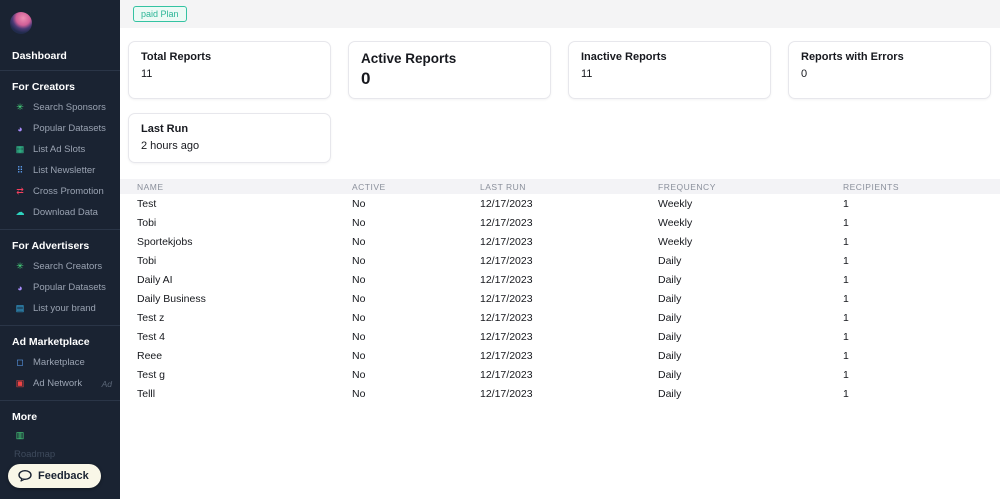 This screenshot has width=1000, height=499. I want to click on sidebar-item-cross-promotion: ⇄ Cross Promotion, so click(60, 191).